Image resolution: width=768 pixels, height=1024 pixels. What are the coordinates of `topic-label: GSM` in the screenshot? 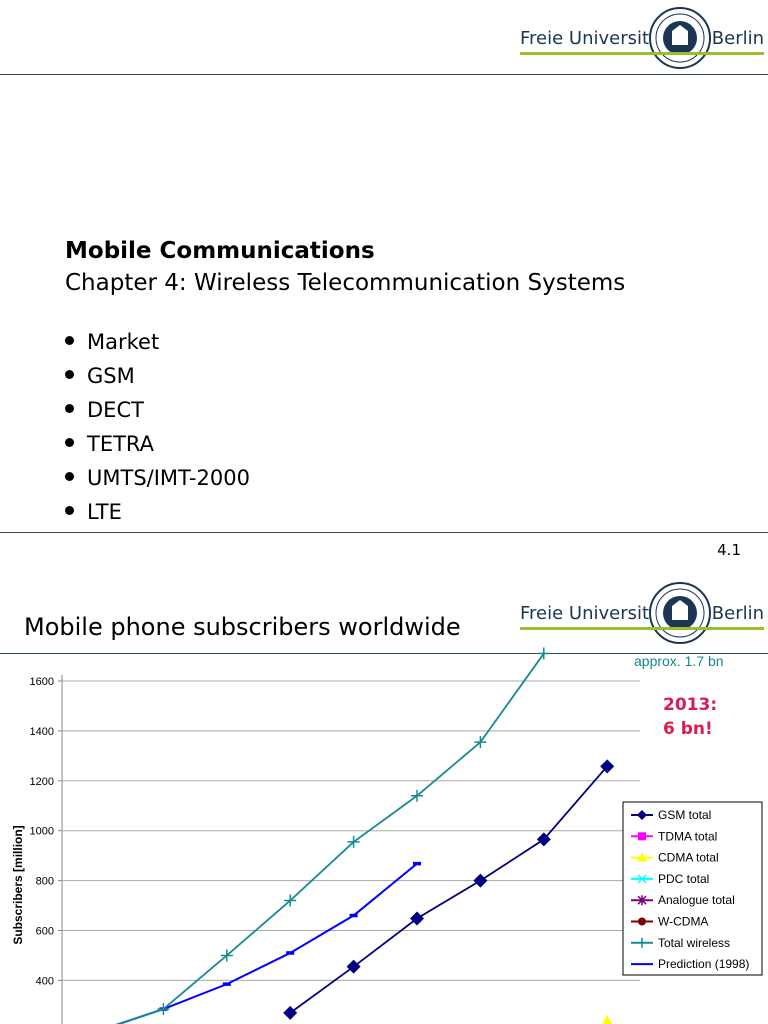 It's located at (111, 376).